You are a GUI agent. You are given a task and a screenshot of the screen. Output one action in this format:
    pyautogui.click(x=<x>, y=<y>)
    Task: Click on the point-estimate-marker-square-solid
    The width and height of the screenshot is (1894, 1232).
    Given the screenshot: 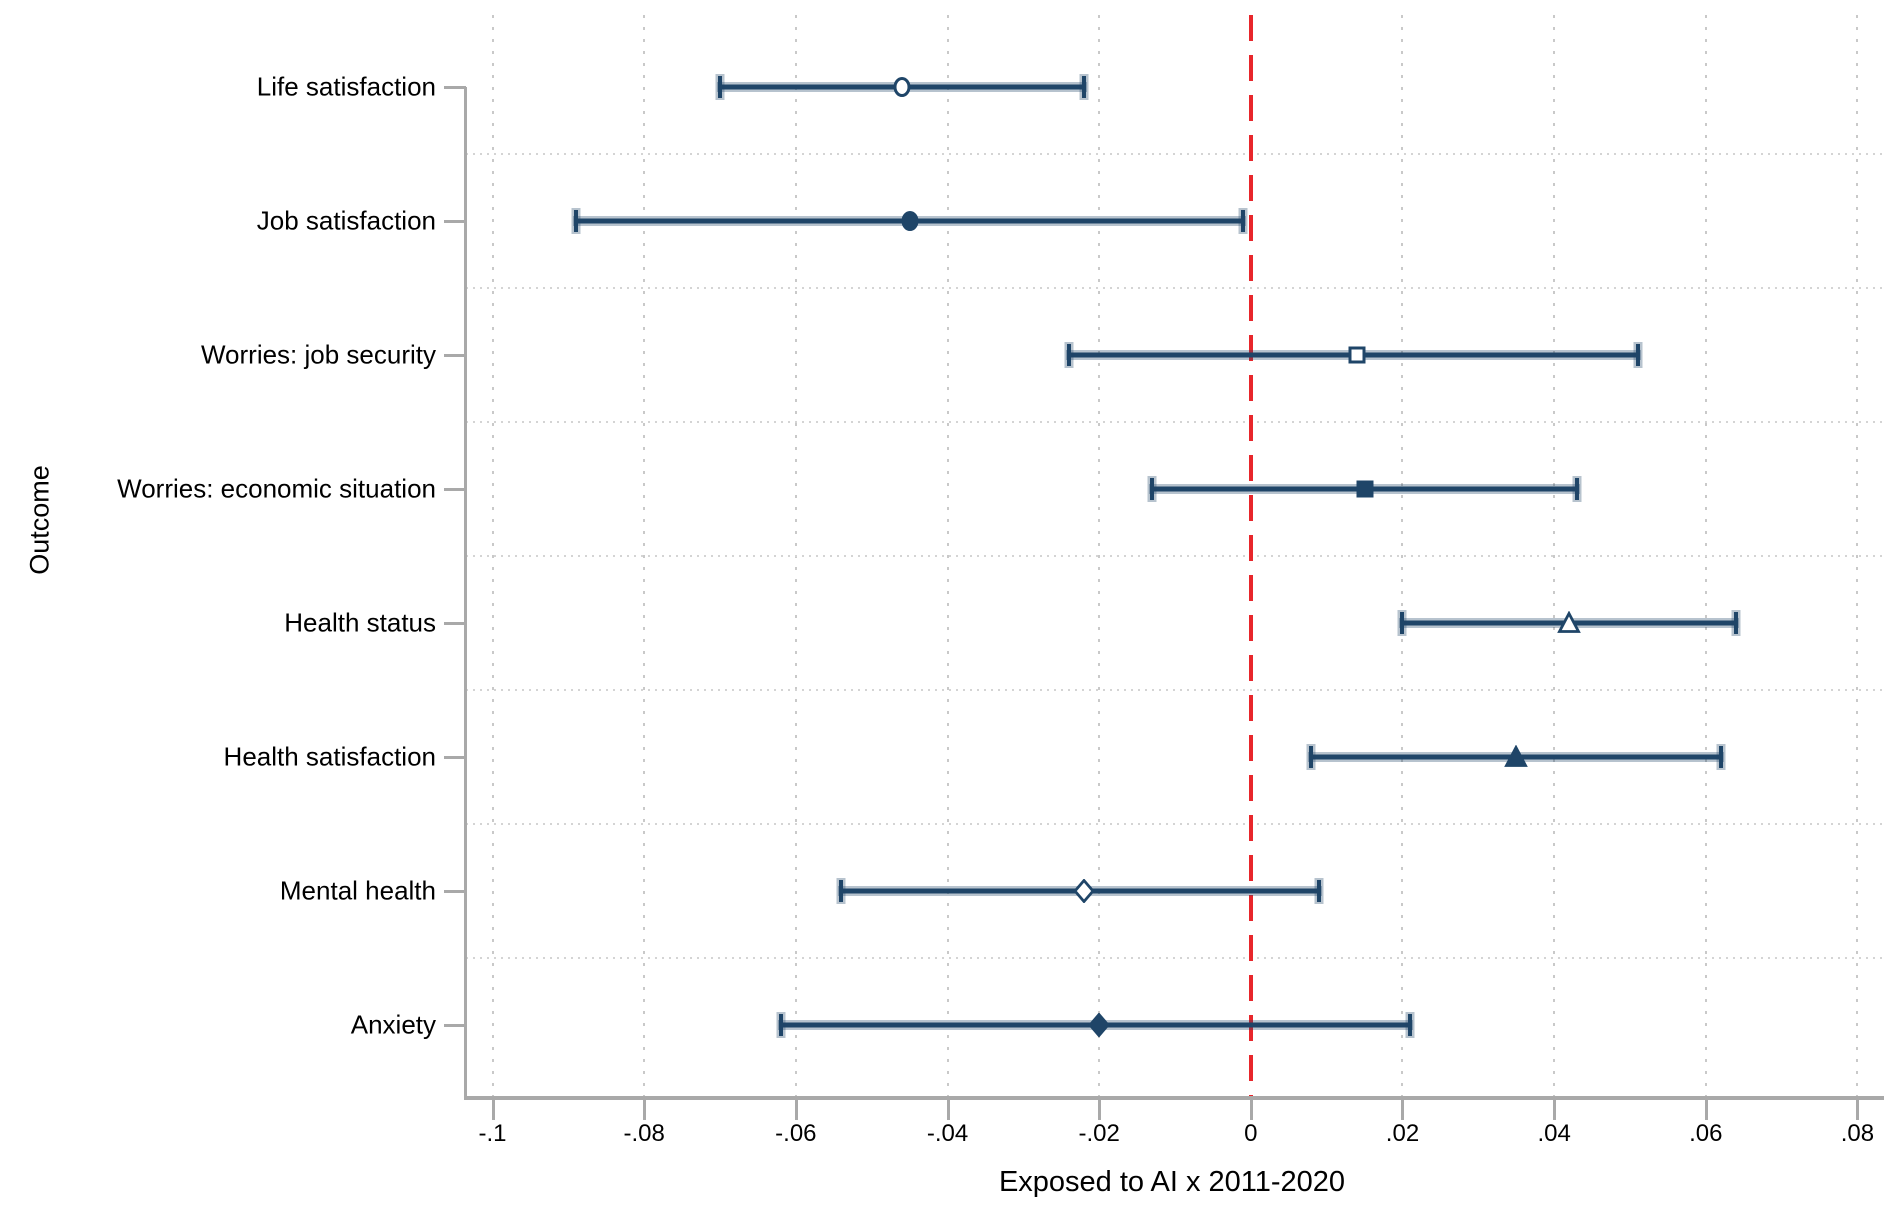 What is the action you would take?
    pyautogui.click(x=1365, y=489)
    